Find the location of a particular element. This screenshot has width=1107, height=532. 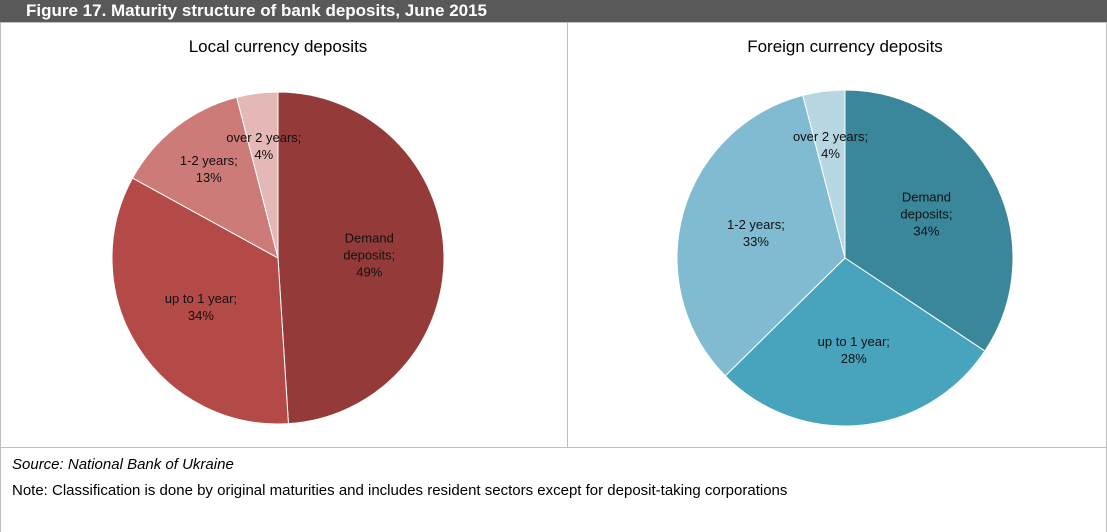

data-label: up to 1 year; 34% is located at coordinates (201, 306).